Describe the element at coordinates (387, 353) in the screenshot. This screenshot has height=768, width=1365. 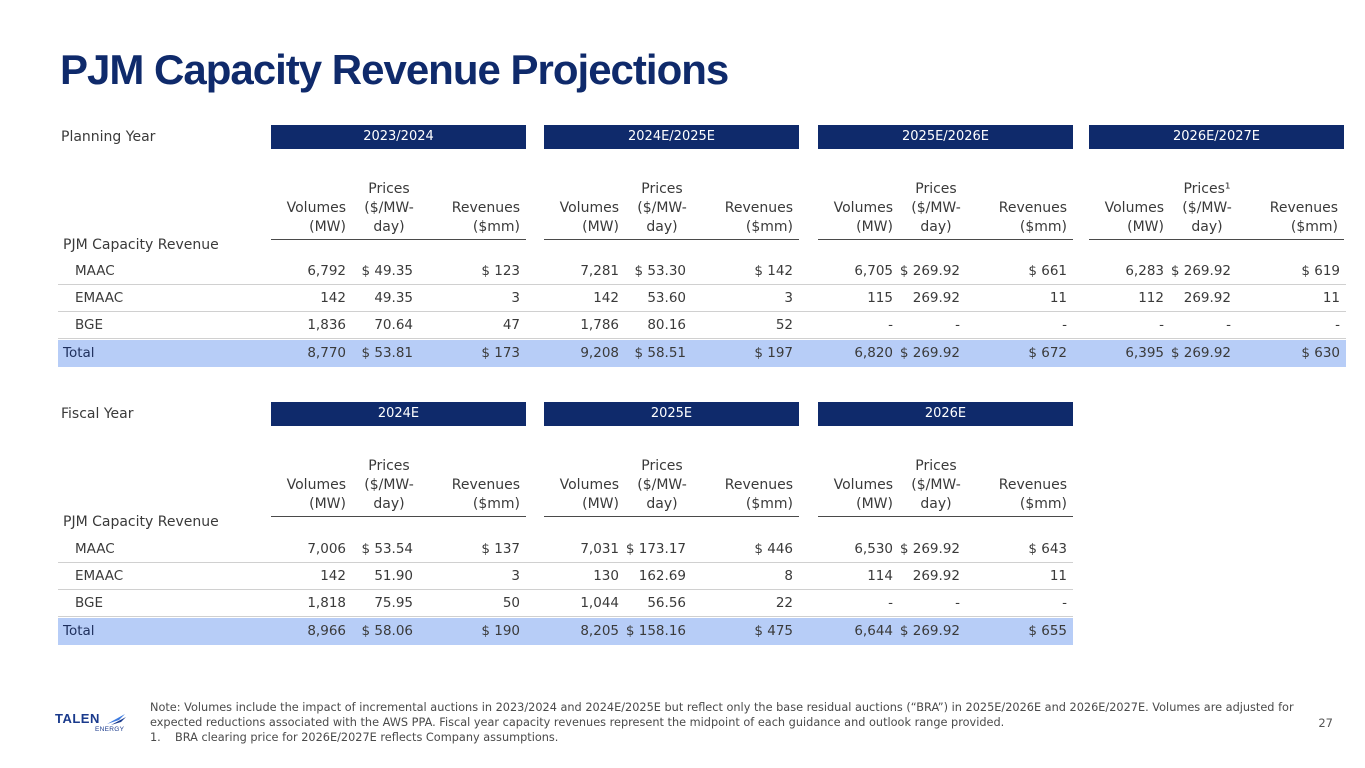
I see `value-cell: $ 53.81` at that location.